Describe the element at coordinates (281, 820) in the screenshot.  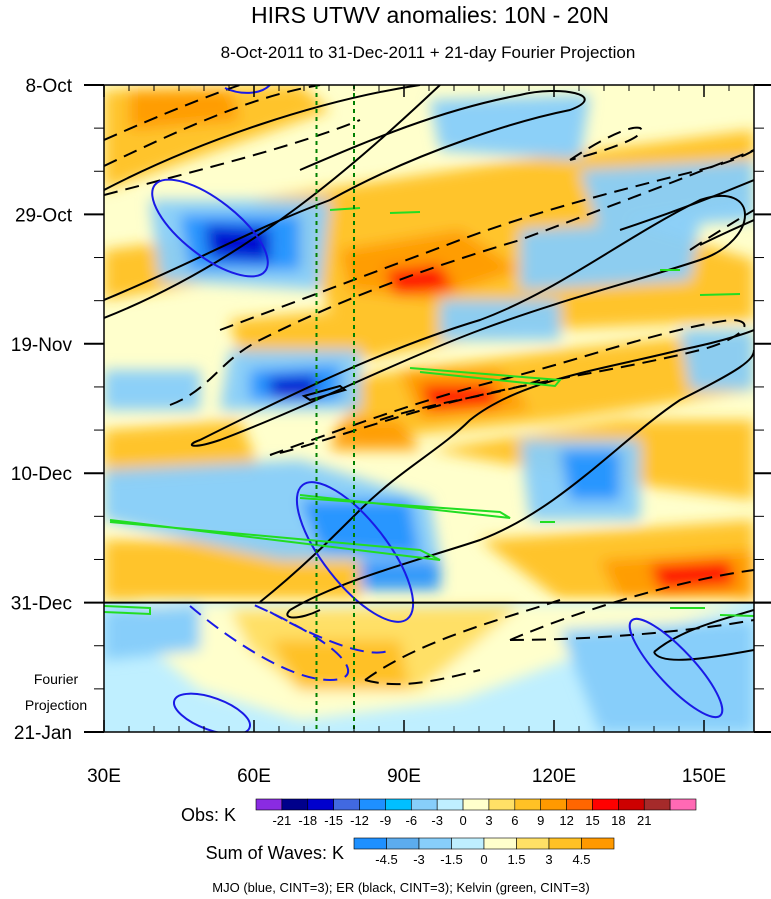
I see `obs-colorbar-label: -21` at that location.